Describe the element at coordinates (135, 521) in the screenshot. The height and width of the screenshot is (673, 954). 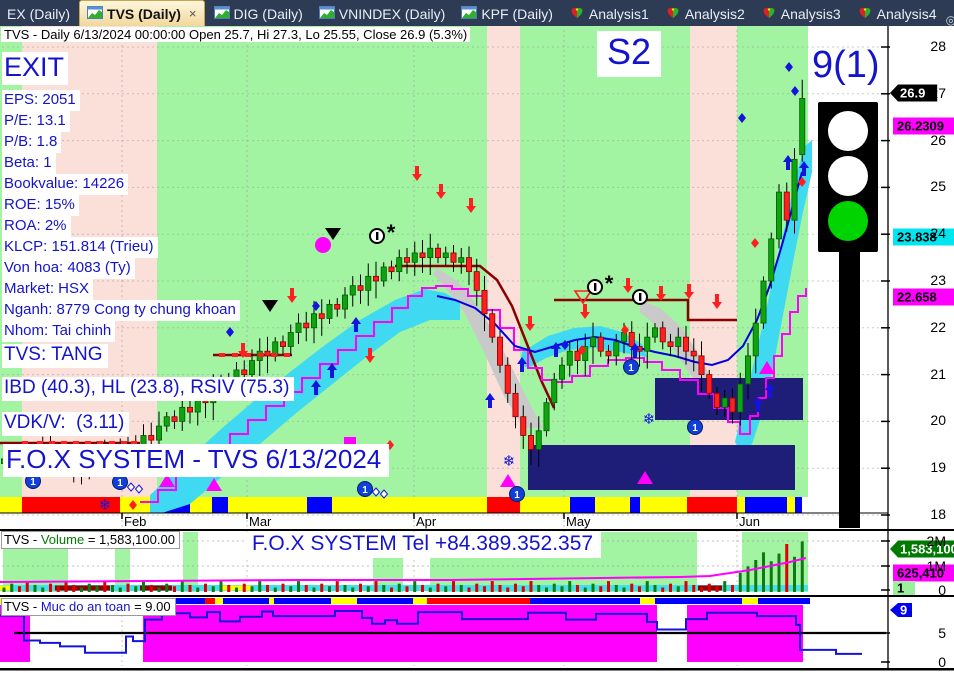
I see `month-axis-label: Feb` at that location.